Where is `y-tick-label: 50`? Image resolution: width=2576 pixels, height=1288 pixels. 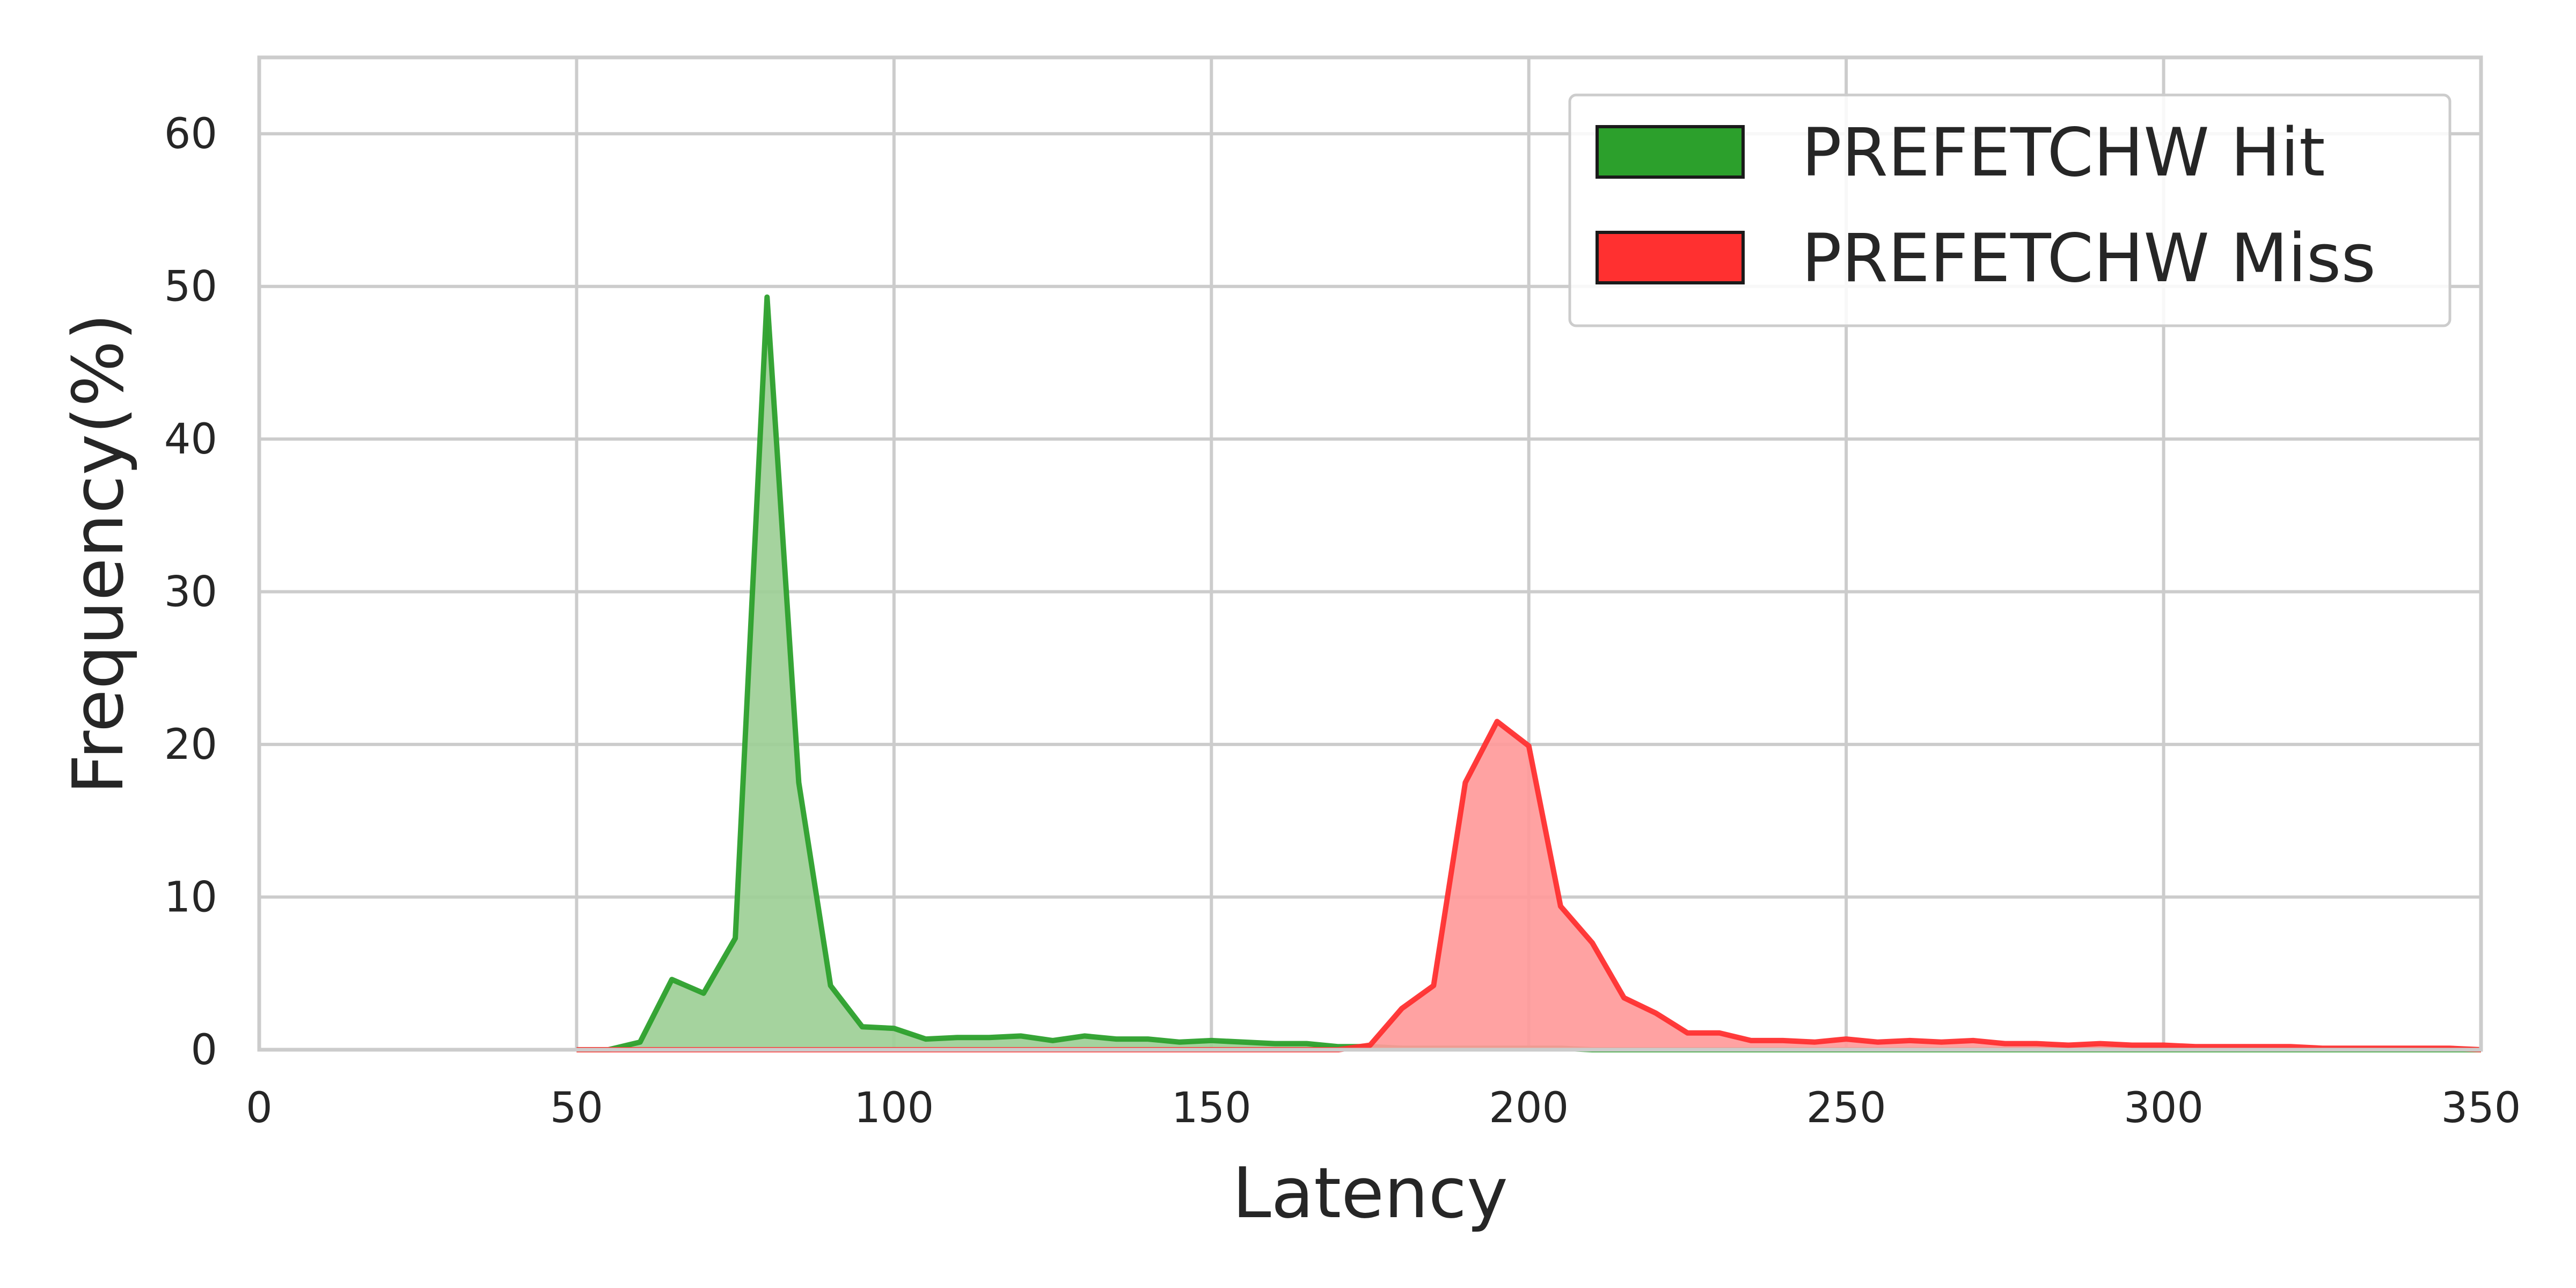
y-tick-label: 50 is located at coordinates (190, 287).